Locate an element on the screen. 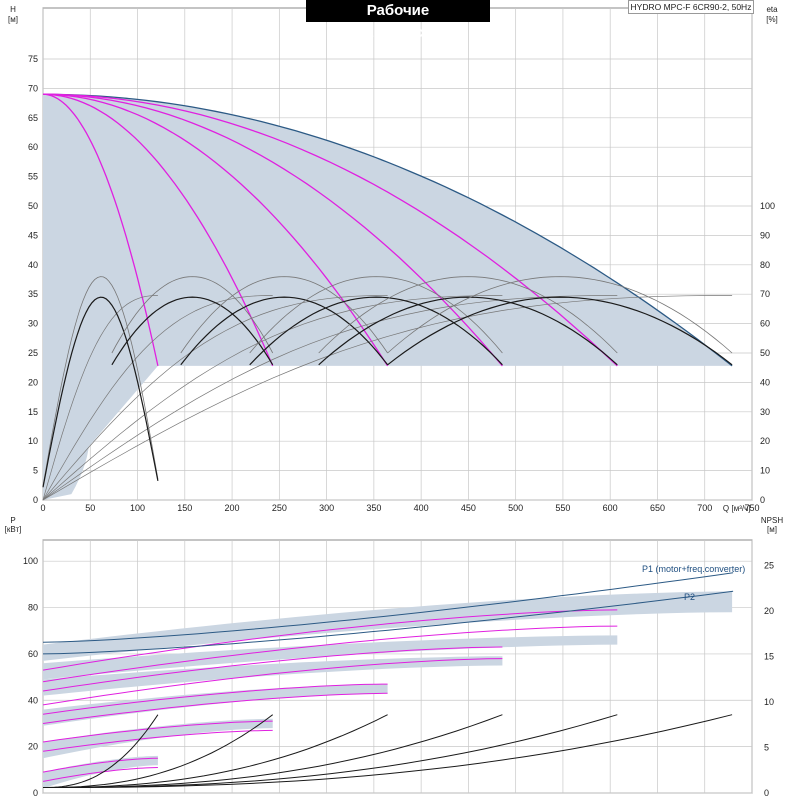 Image resolution: width=800 pixels, height=800 pixels. head-x-tick: 400 is located at coordinates (421, 508).